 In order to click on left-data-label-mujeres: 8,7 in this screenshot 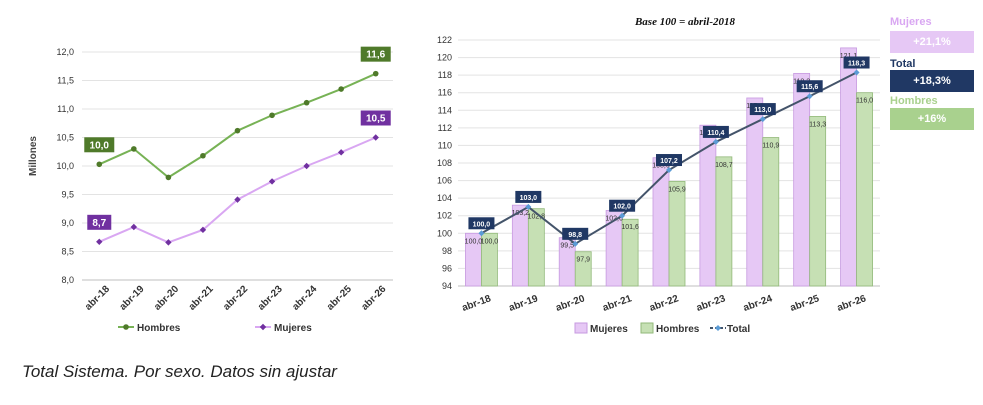, I will do `click(99, 223)`.